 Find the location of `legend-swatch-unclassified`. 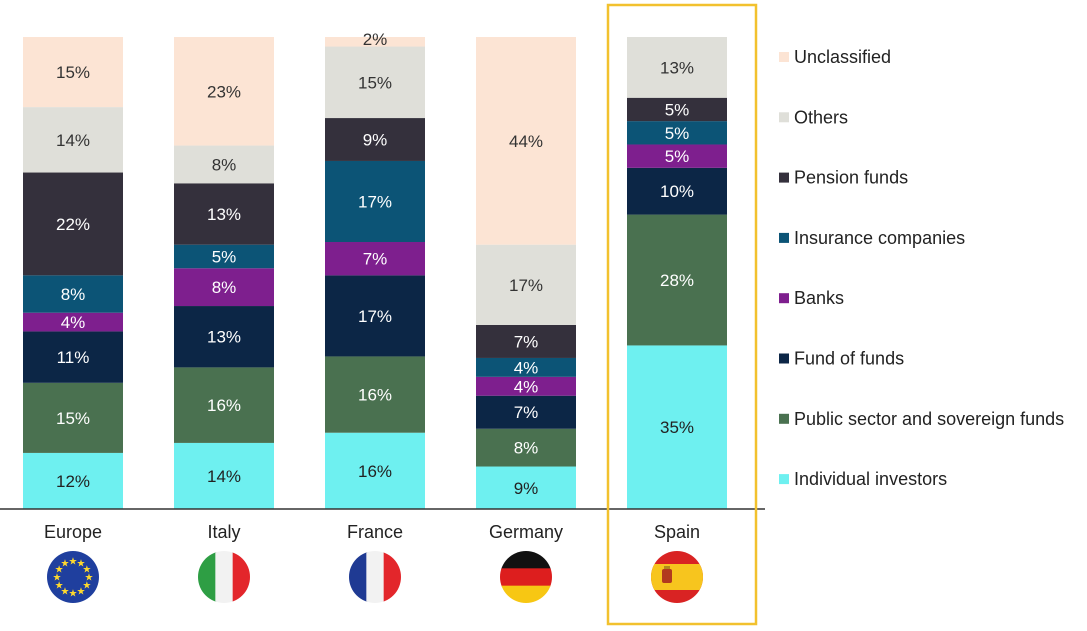

legend-swatch-unclassified is located at coordinates (784, 57).